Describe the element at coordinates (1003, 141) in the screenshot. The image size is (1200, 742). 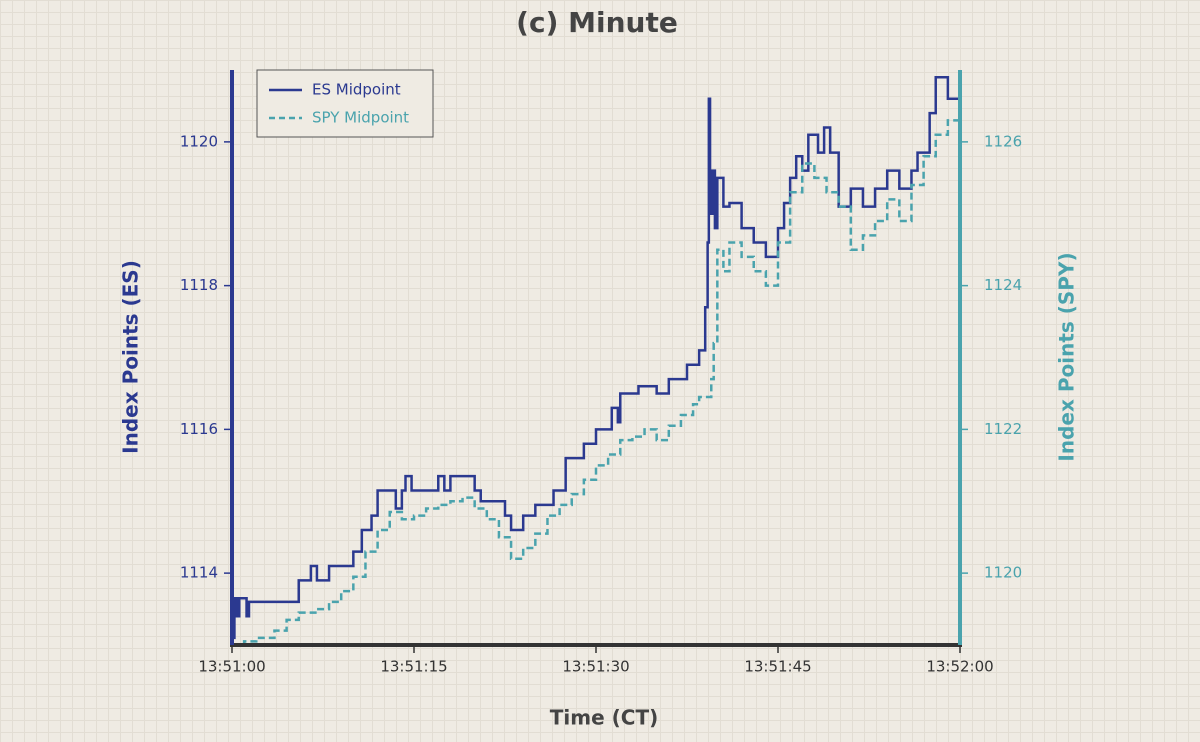
I see `y2-tick-label: 1126` at that location.